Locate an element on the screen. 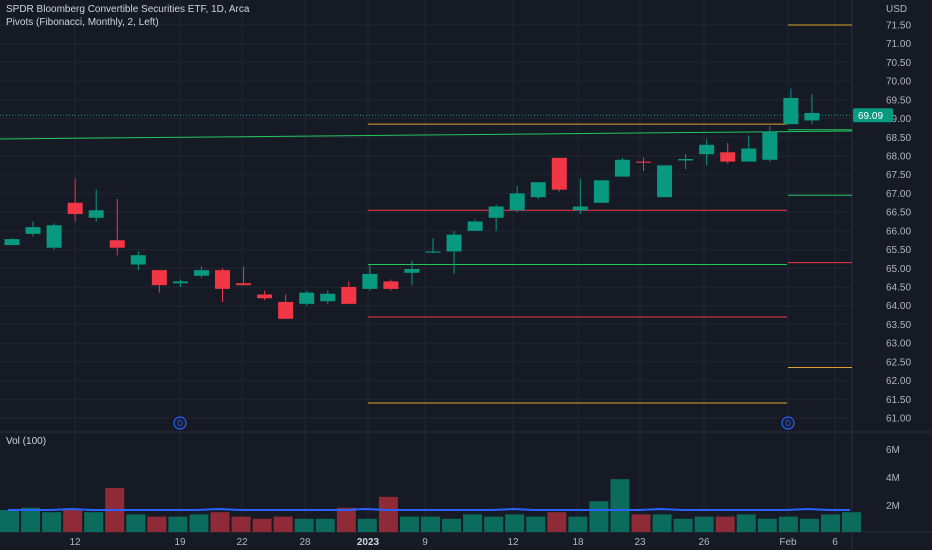 This screenshot has width=932, height=550. volume-tick-label: 2M is located at coordinates (893, 506).